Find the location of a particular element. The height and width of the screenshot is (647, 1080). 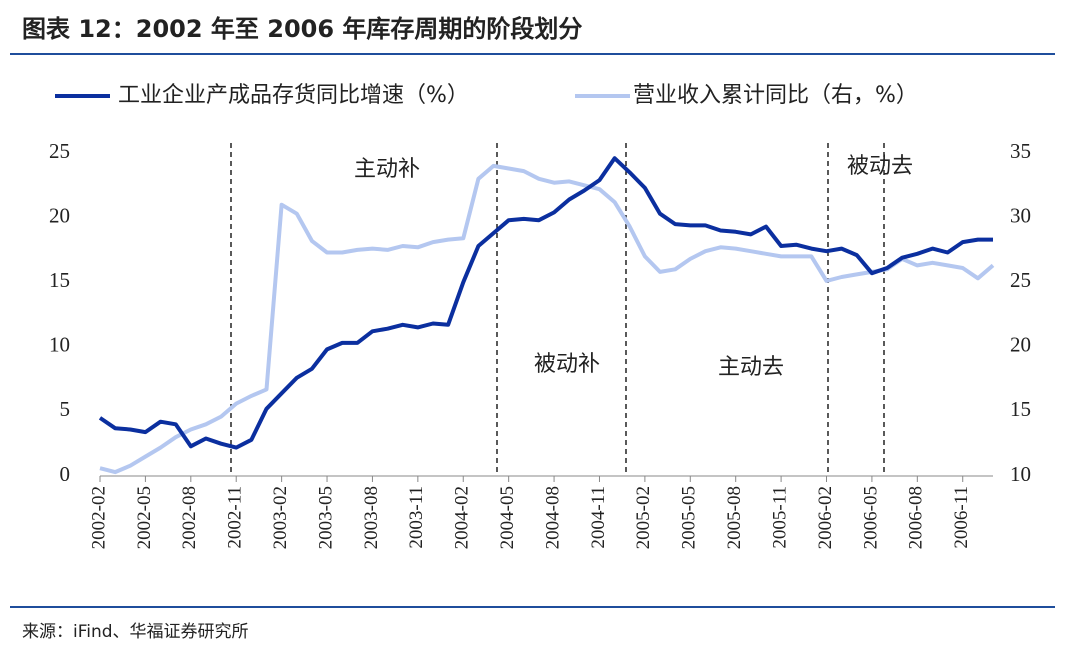

y-tick-label: 25 is located at coordinates (59, 151).